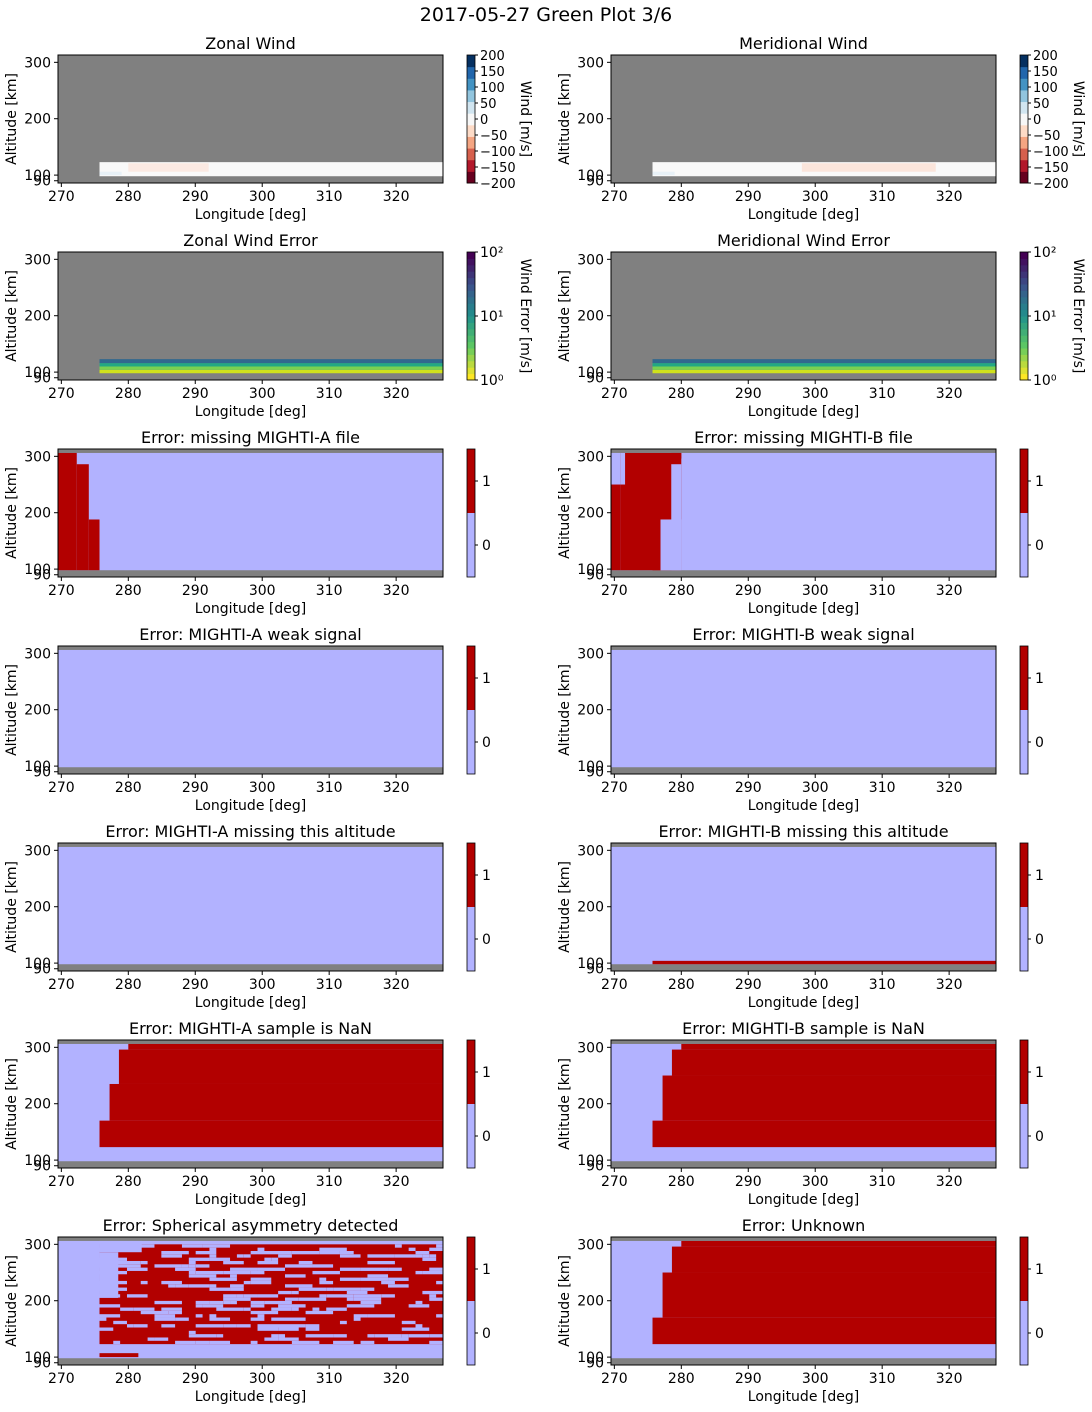  What do you see at coordinates (1045, 56) in the screenshot?
I see `colorbar-tick-label: 200` at bounding box center [1045, 56].